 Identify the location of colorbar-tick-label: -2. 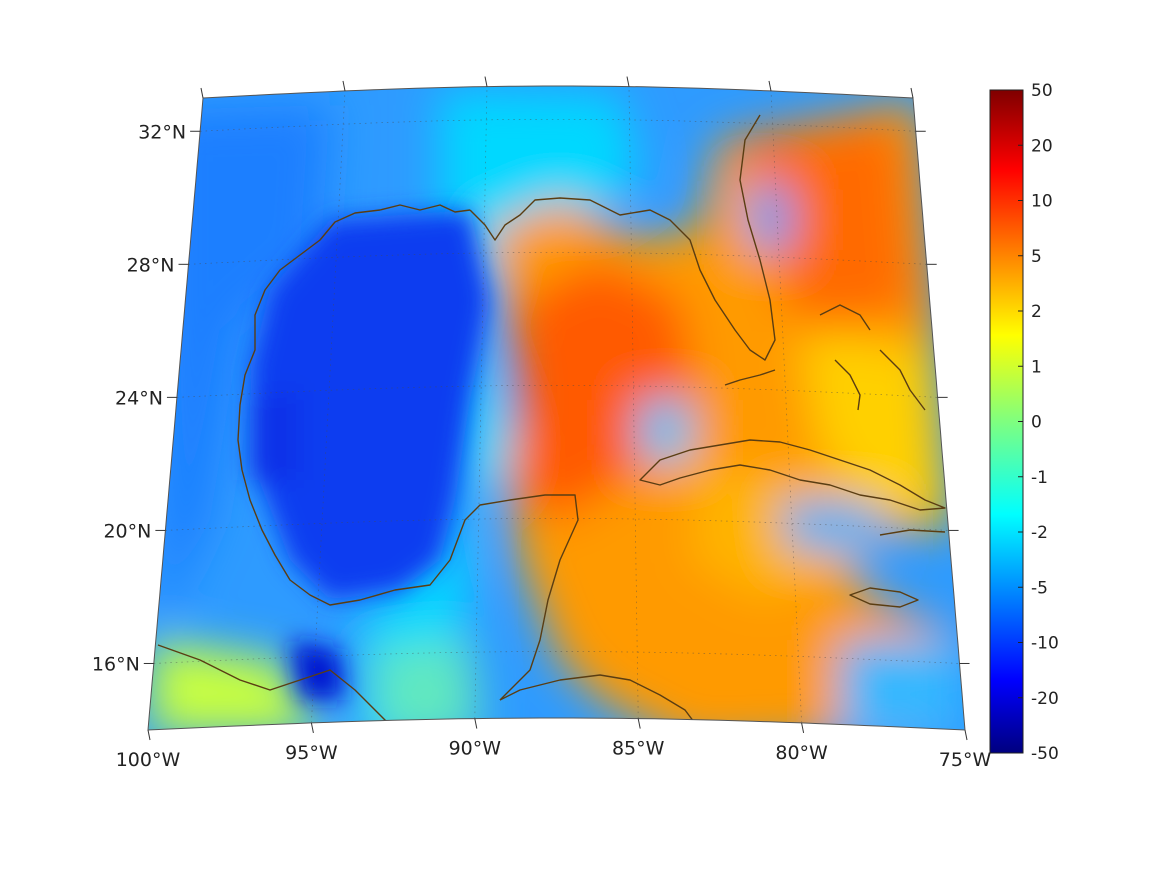
(1039, 533).